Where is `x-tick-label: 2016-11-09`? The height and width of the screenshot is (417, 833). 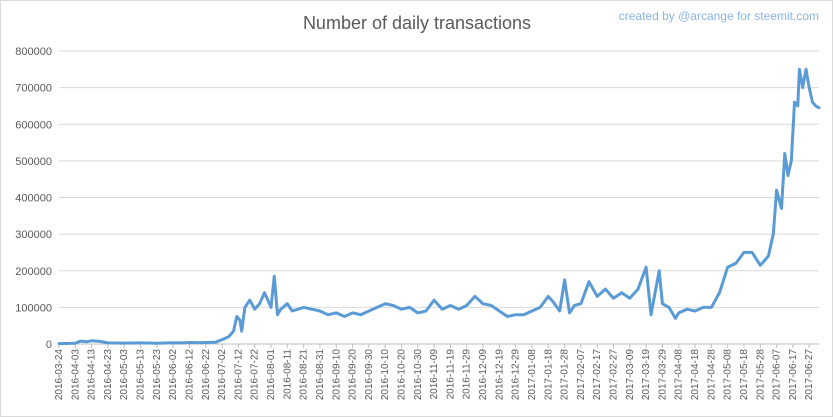 x-tick-label: 2016-11-09 is located at coordinates (434, 374).